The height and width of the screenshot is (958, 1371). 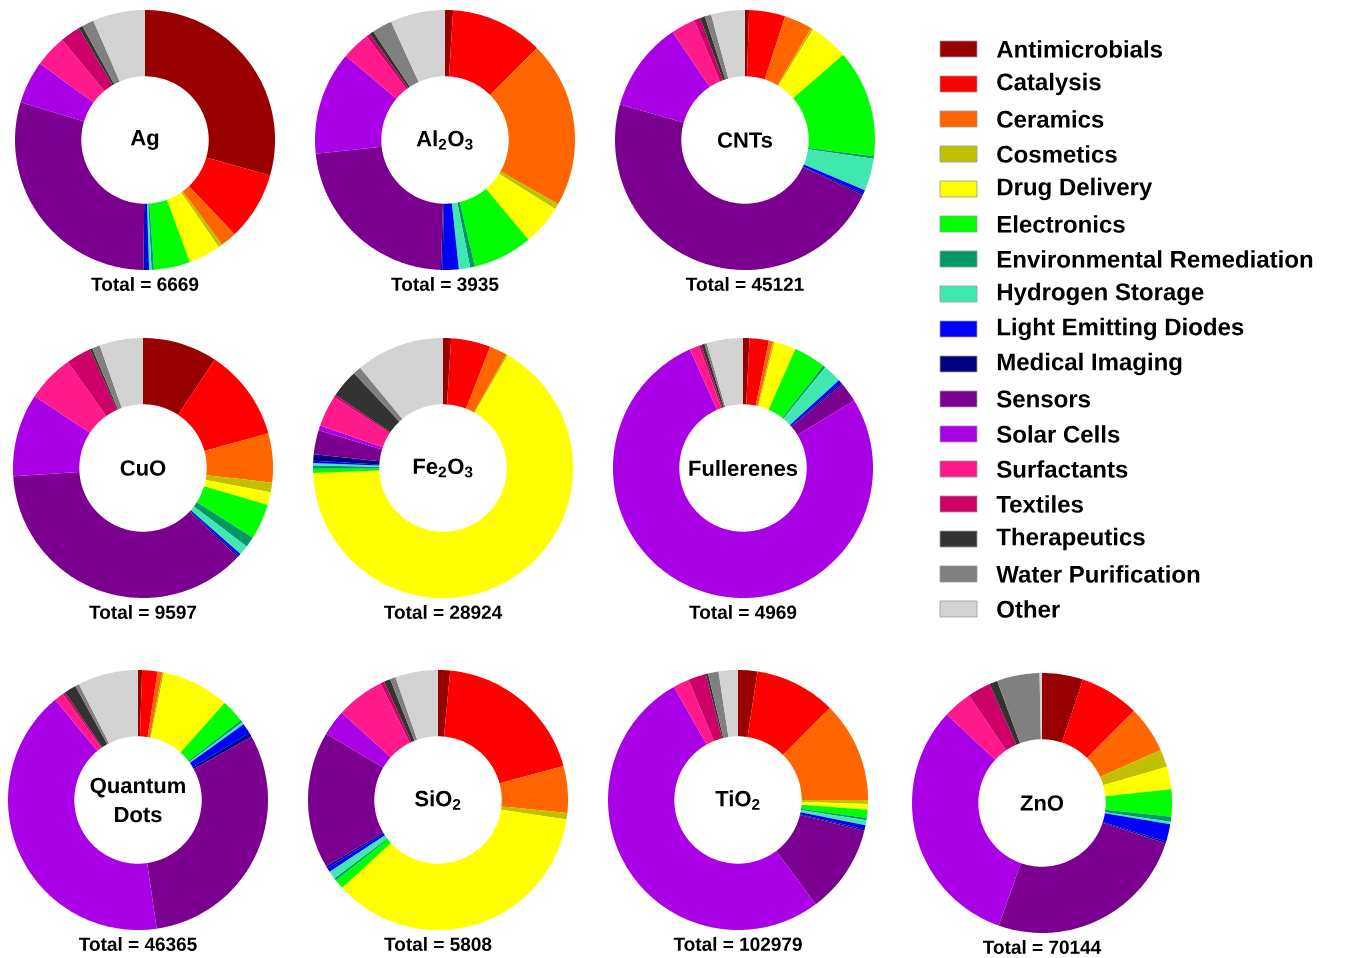 What do you see at coordinates (1070, 538) in the screenshot?
I see `legend-label: Therapeutics` at bounding box center [1070, 538].